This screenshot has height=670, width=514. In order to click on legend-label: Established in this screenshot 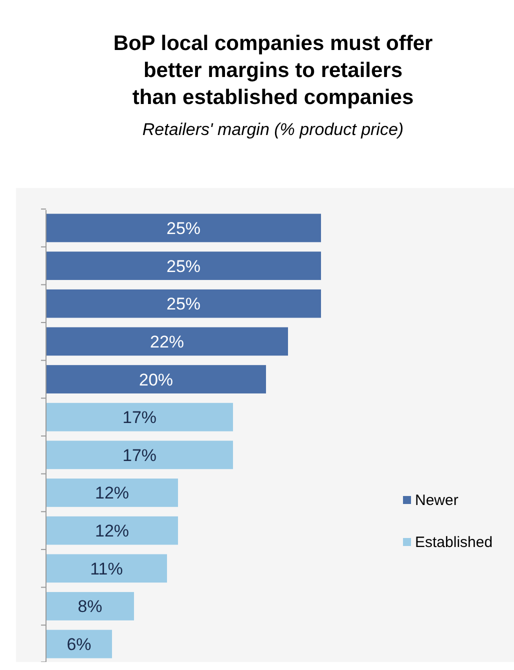, I will do `click(454, 542)`.